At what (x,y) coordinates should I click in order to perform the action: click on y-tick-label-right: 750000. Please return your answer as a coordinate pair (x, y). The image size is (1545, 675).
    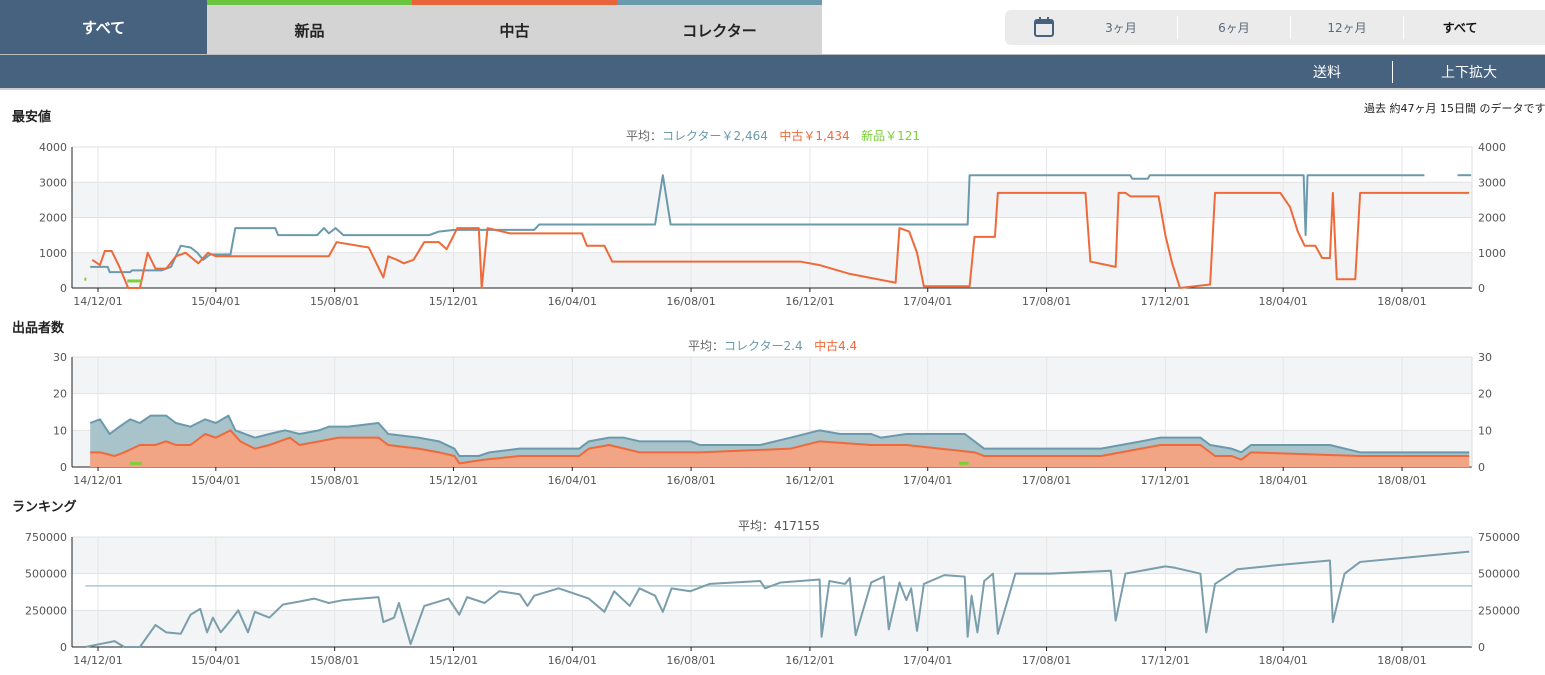
    Looking at the image, I should click on (1499, 537).